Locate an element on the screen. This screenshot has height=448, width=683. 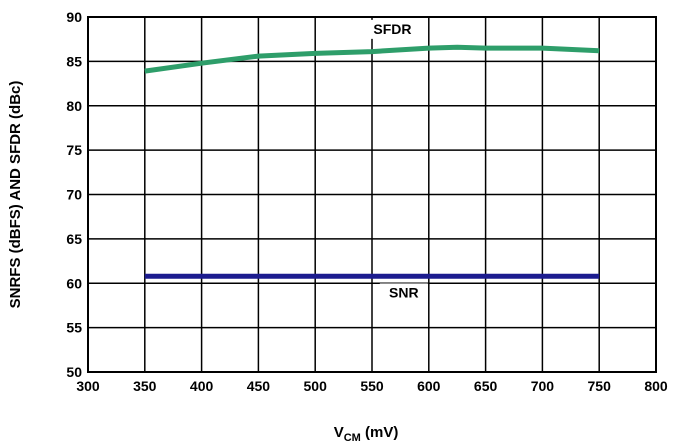
y-tick-label: 50 is located at coordinates (74, 372).